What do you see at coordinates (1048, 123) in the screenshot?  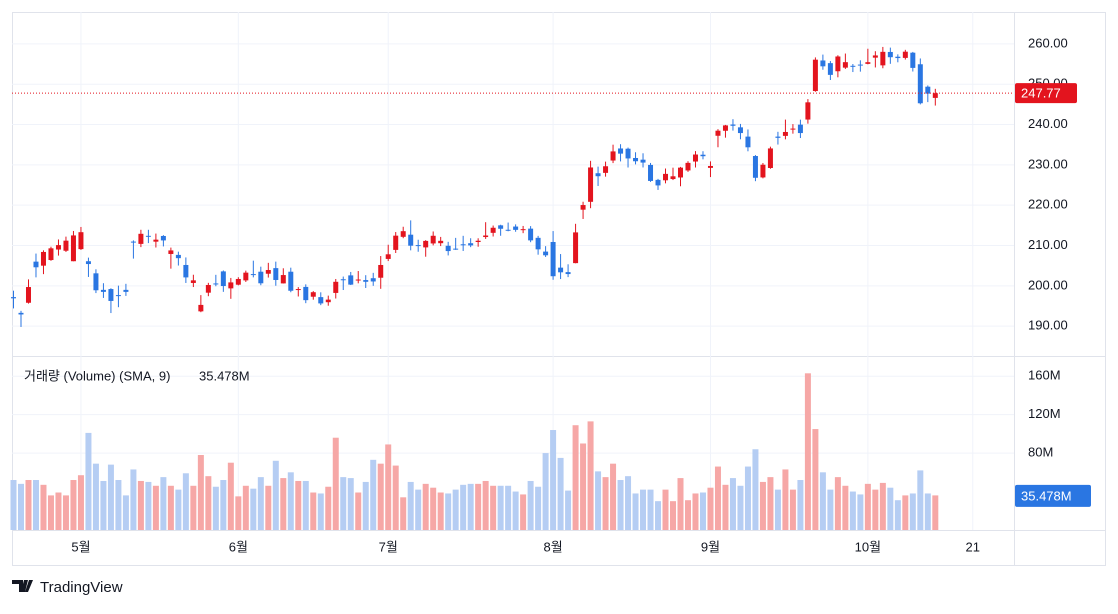 I see `y-tick-label: 240.00` at bounding box center [1048, 123].